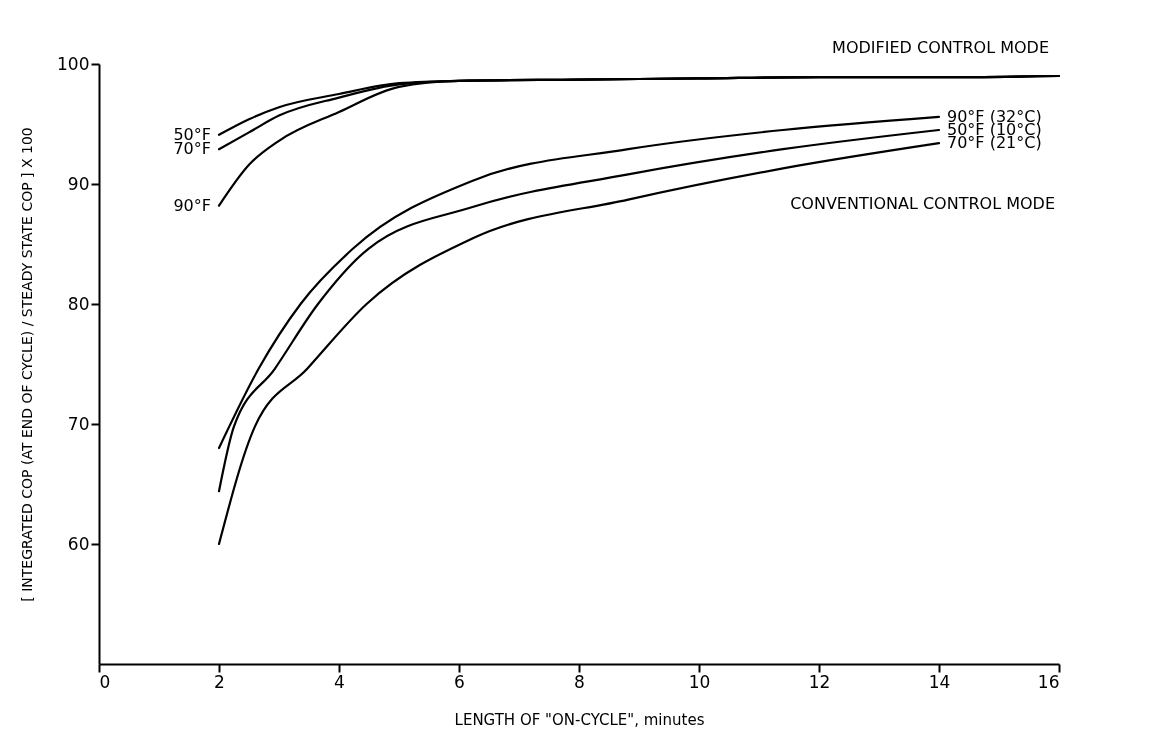 This screenshot has width=1171, height=731. What do you see at coordinates (939, 681) in the screenshot?
I see `x-tick-label: 14` at bounding box center [939, 681].